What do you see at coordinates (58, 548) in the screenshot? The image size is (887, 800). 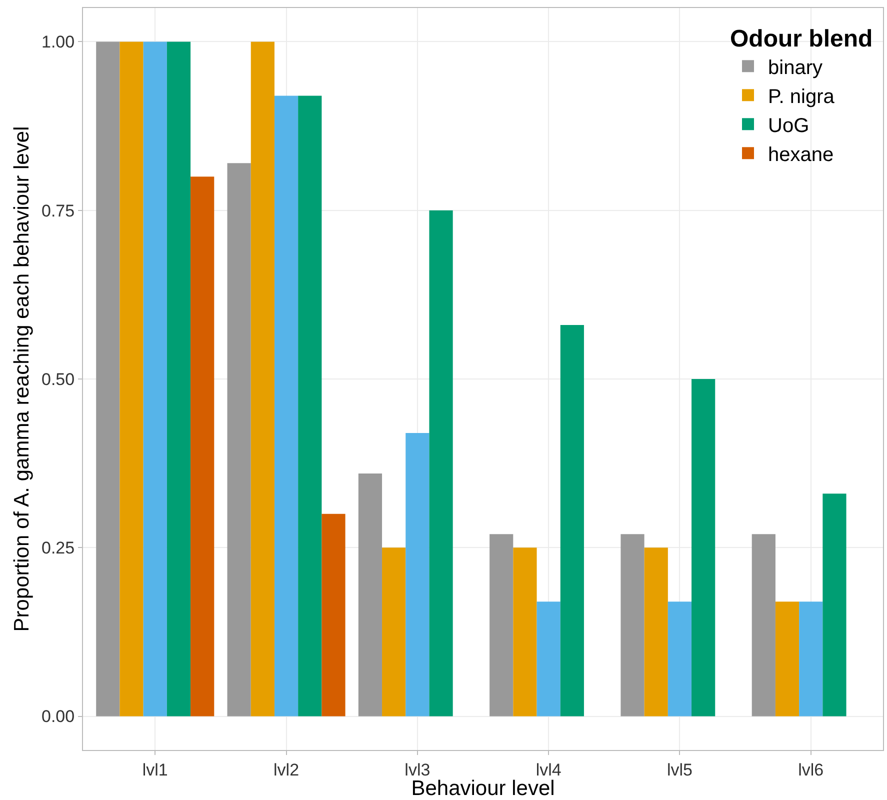 I see `y-tick-label: 0.25` at bounding box center [58, 548].